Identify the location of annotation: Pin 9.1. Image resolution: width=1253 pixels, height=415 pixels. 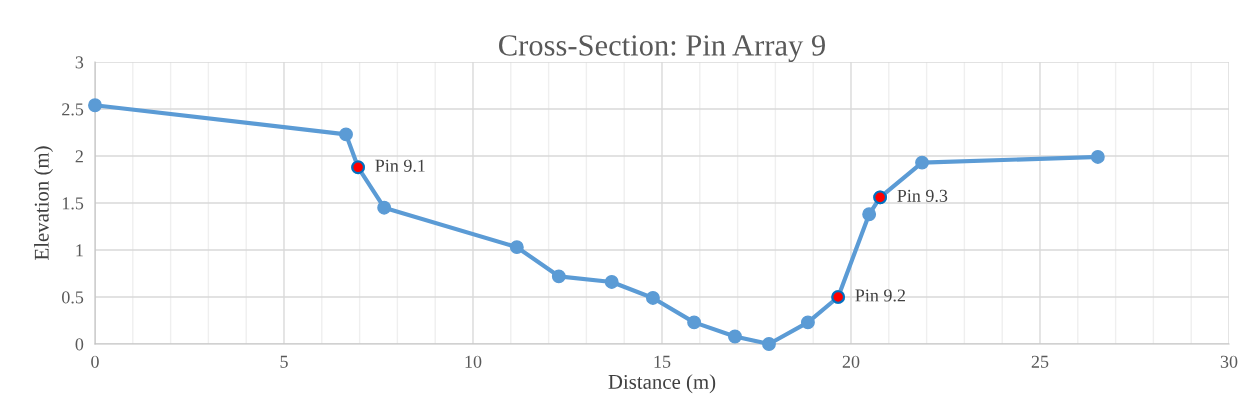
(400, 165).